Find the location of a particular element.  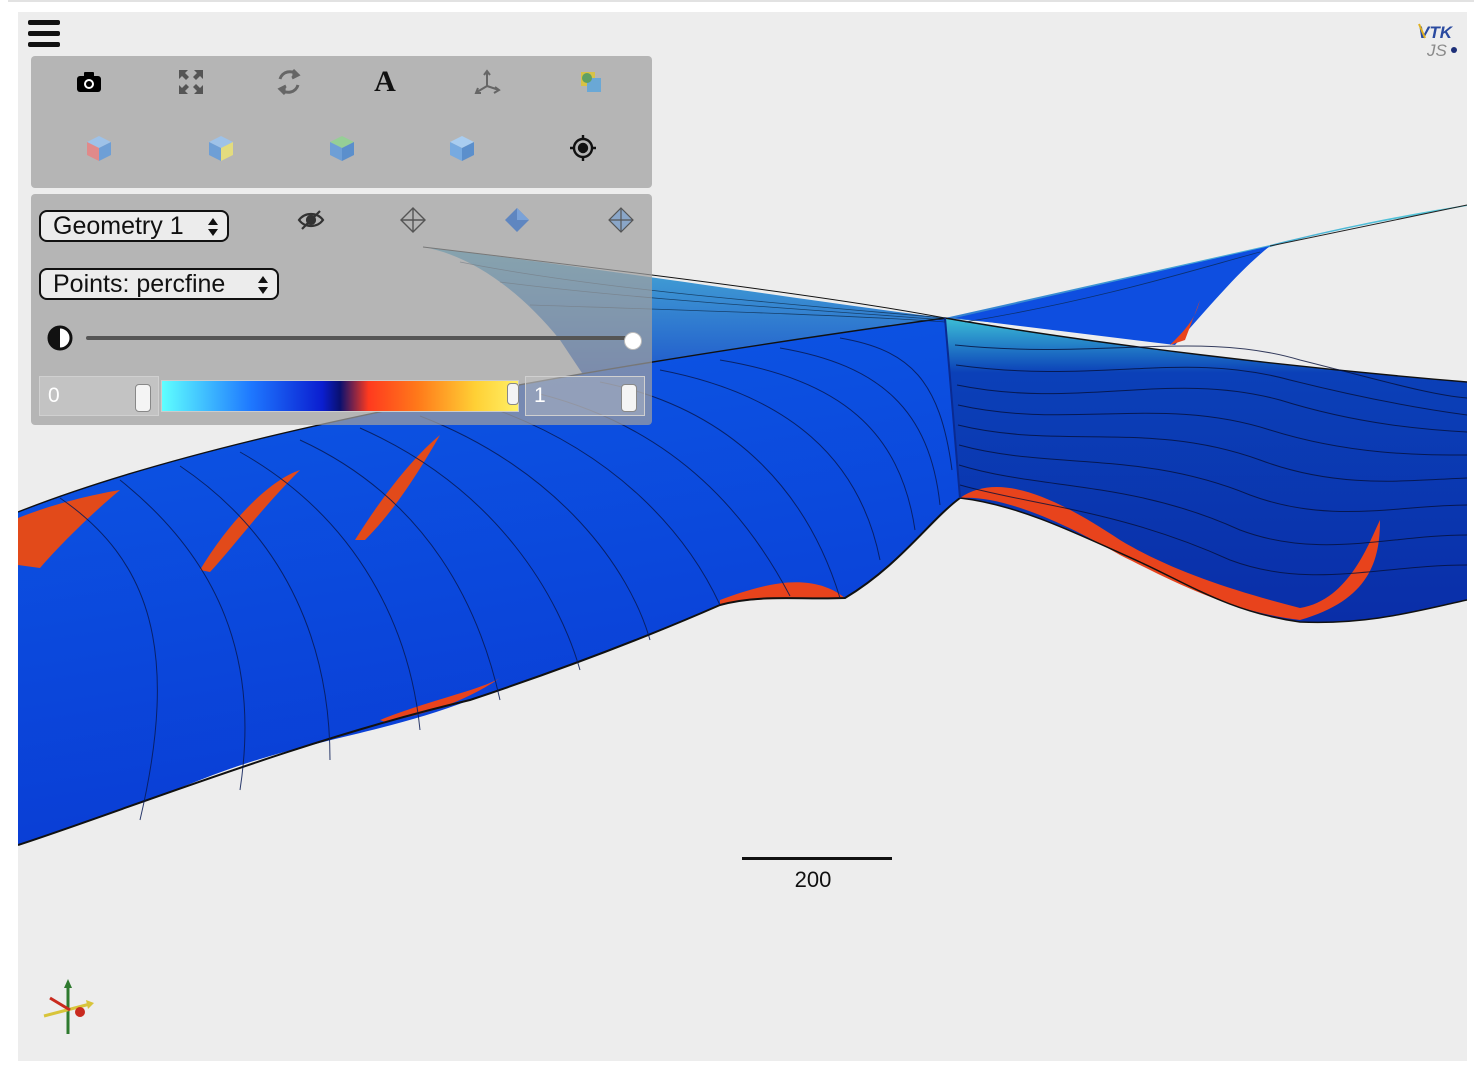

opacity-icon is located at coordinates (60, 338).